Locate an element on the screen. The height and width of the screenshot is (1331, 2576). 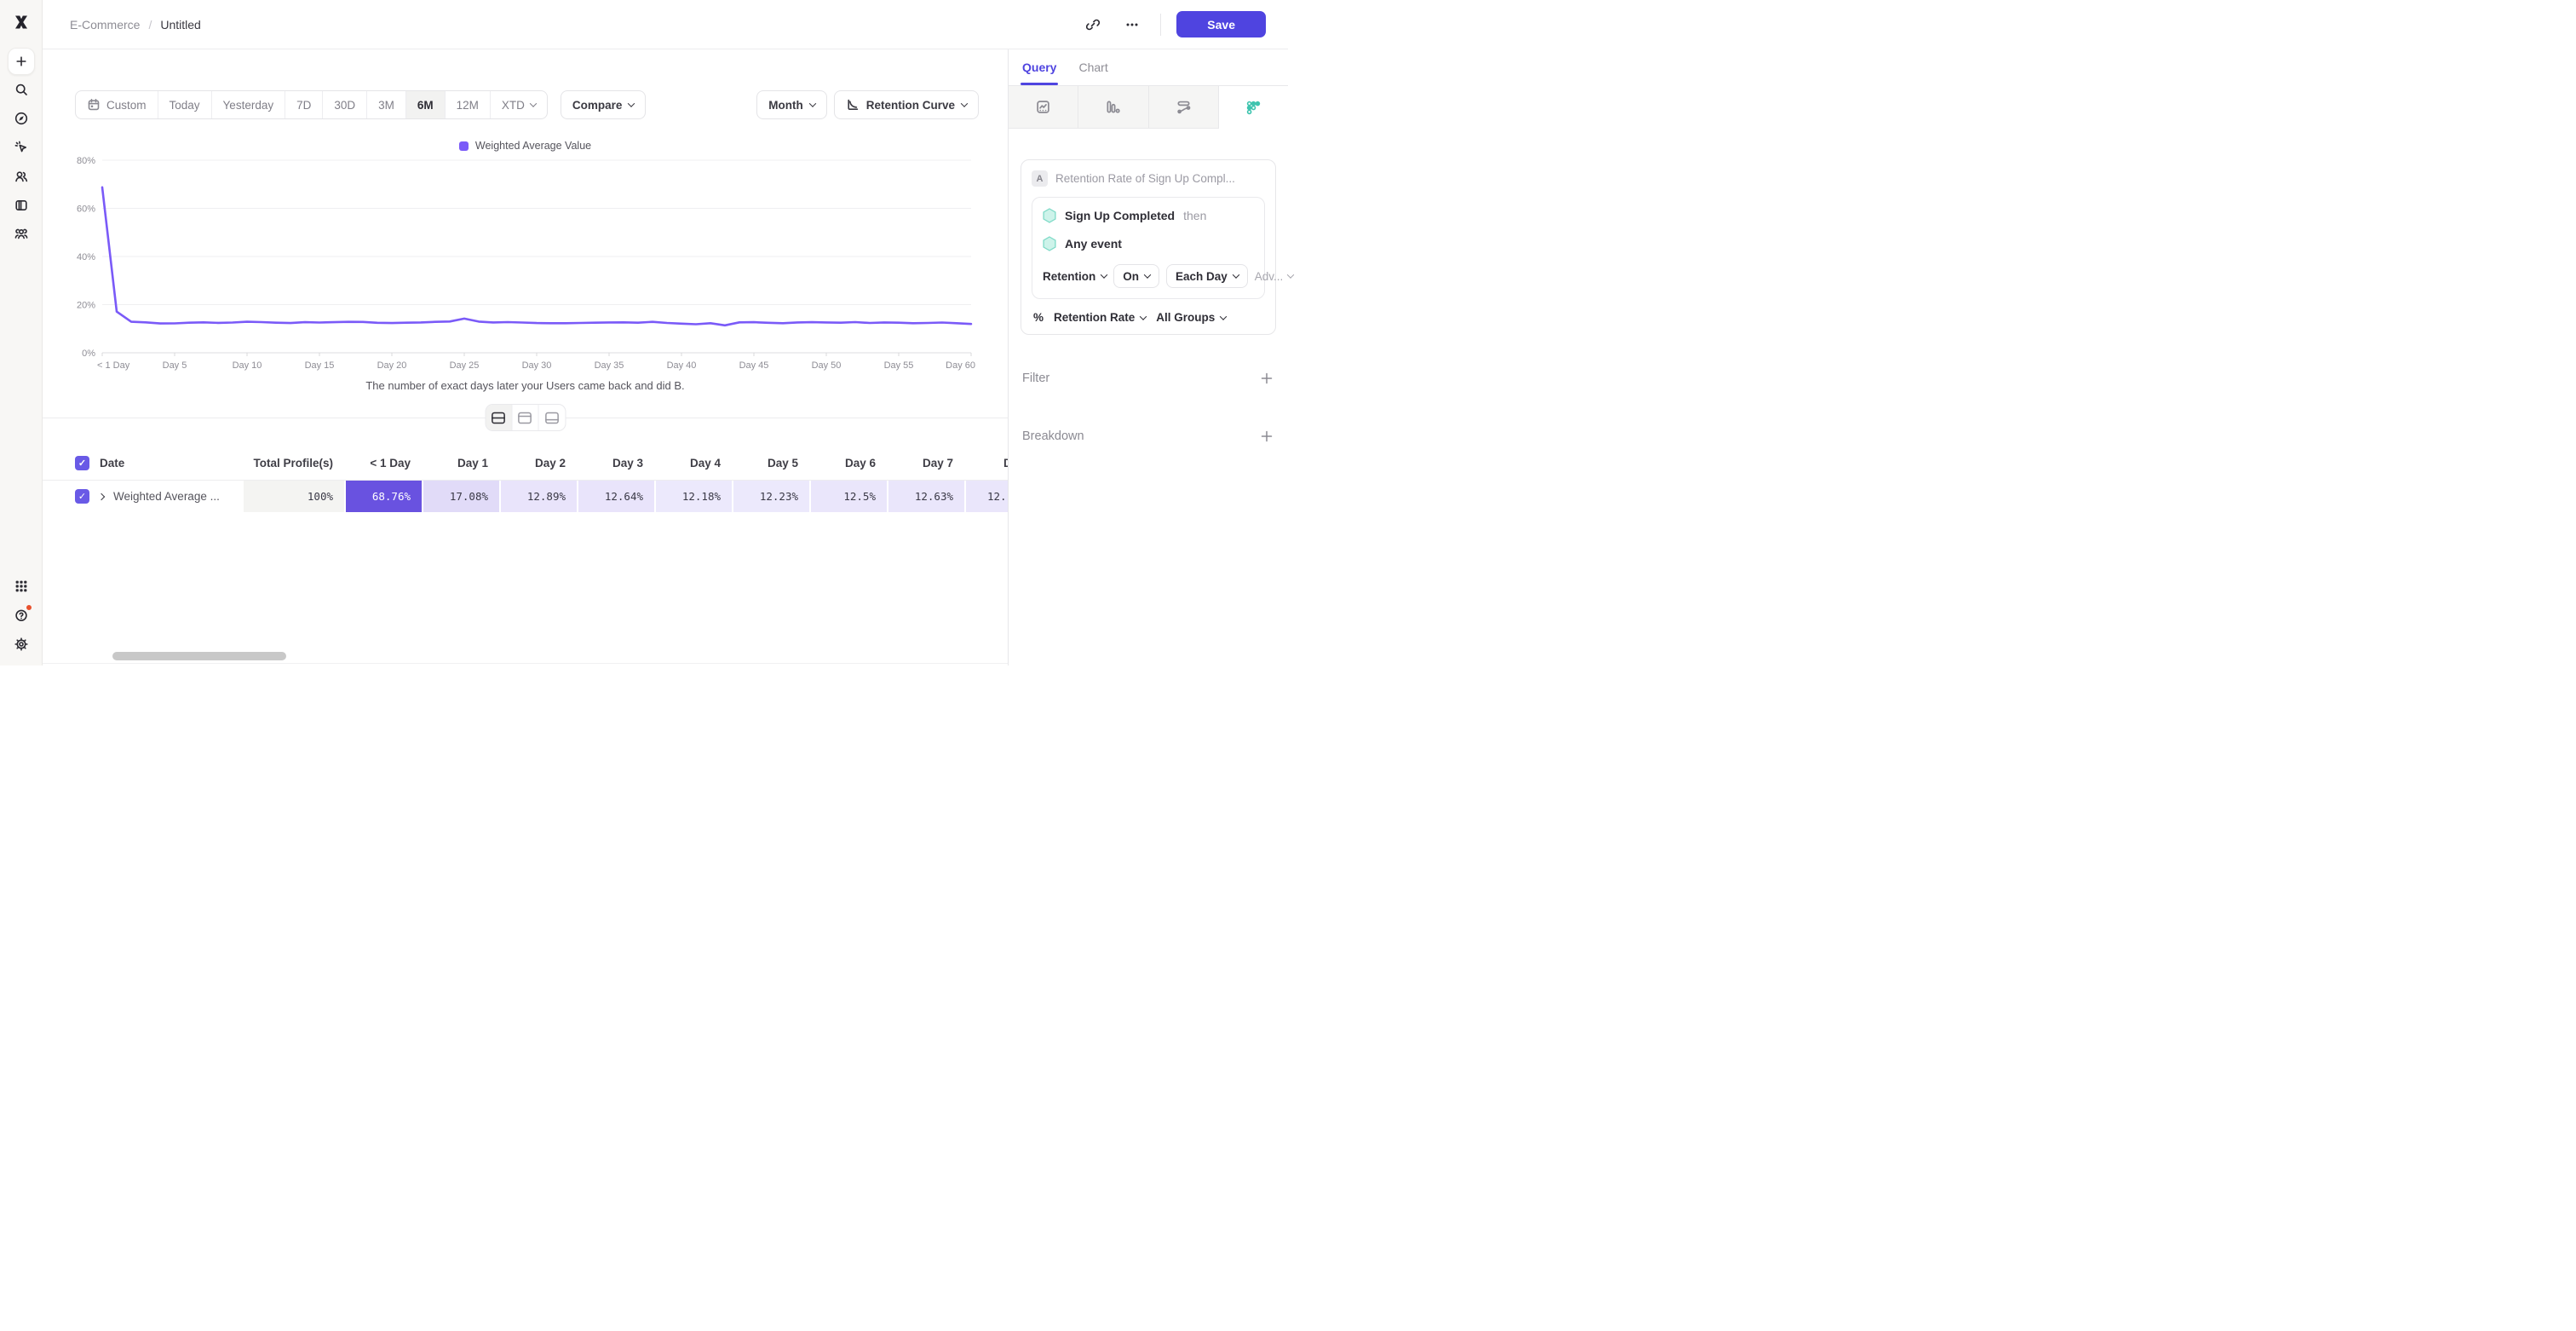
retention-value-cell: 12.5% is located at coordinates (848, 497).